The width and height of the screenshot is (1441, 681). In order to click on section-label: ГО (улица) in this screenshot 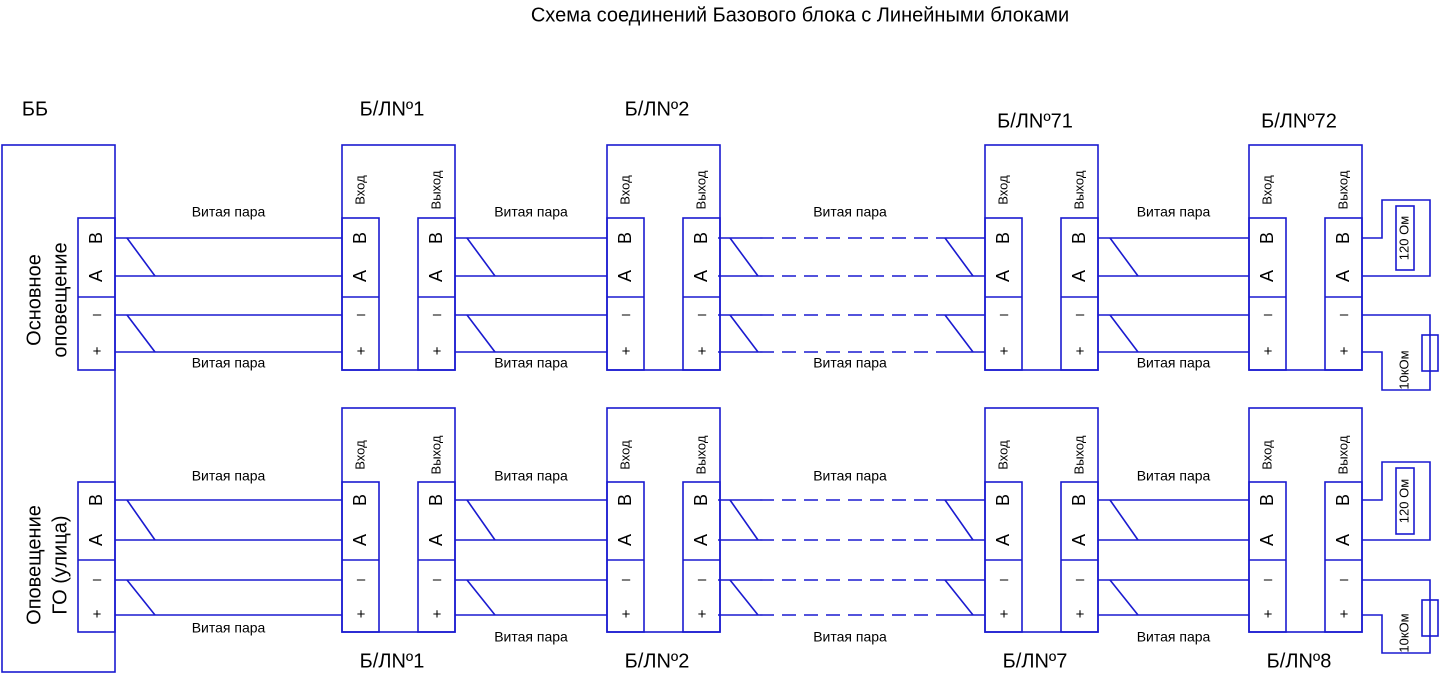, I will do `click(60, 564)`.